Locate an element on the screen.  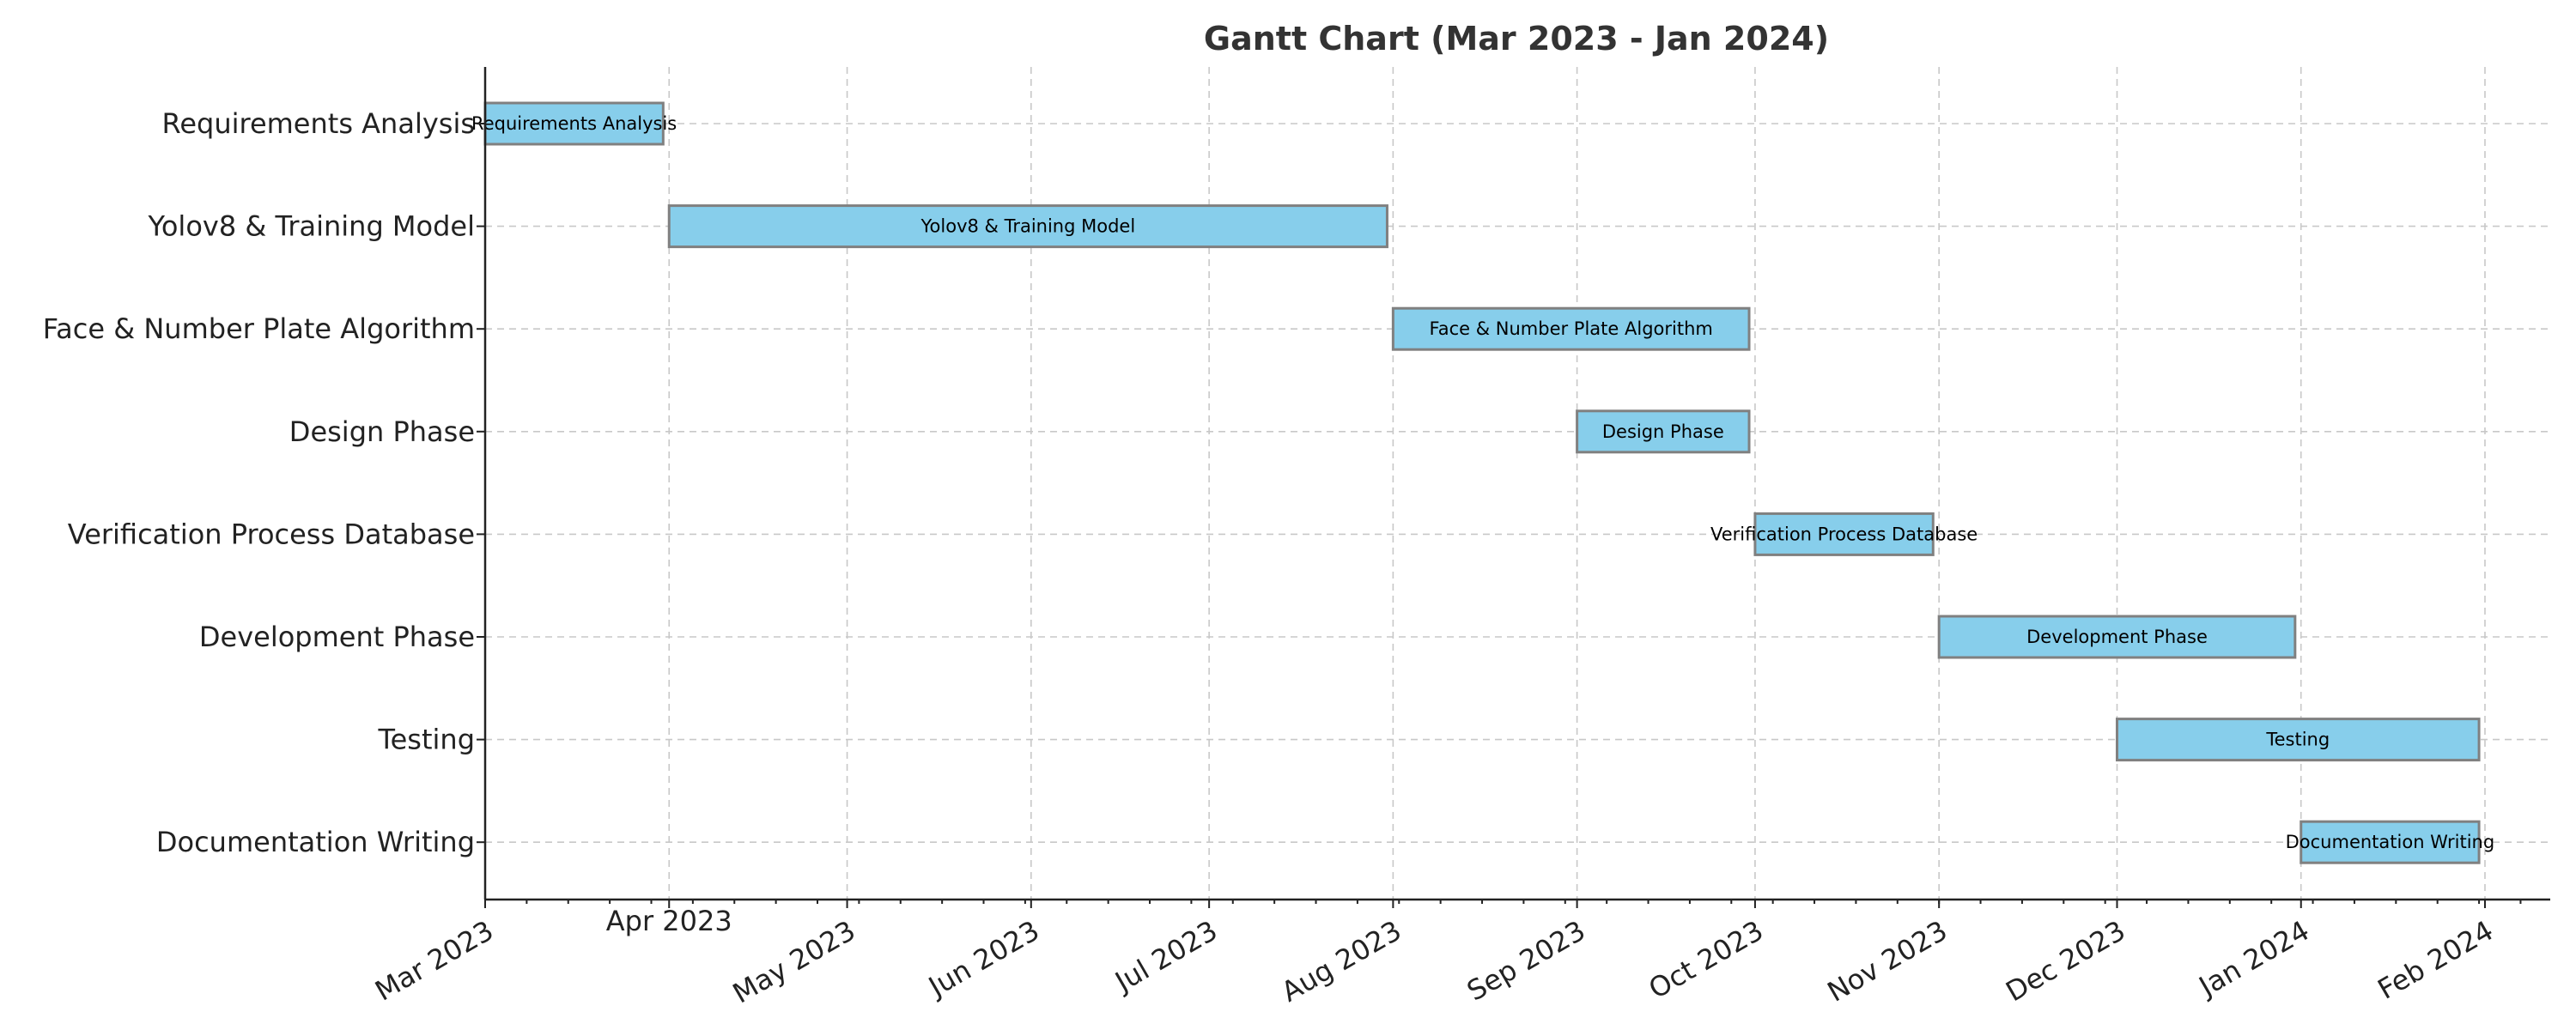
gantt-bar-label: Yolov8 & Training Model is located at coordinates (1028, 226).